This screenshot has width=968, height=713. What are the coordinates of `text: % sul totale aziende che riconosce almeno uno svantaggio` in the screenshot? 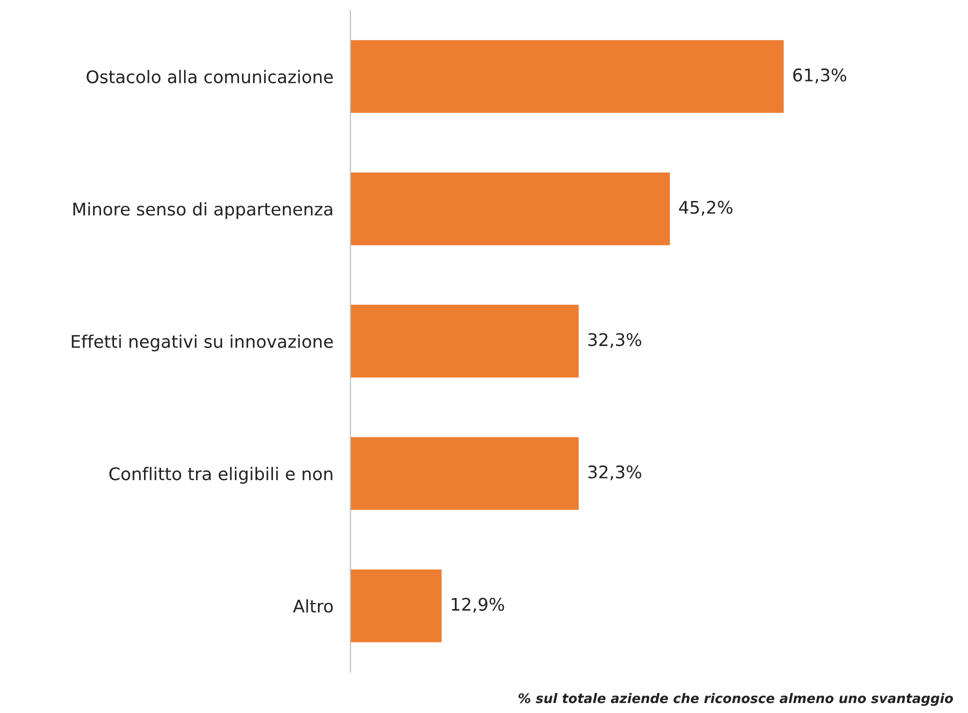 It's located at (735, 699).